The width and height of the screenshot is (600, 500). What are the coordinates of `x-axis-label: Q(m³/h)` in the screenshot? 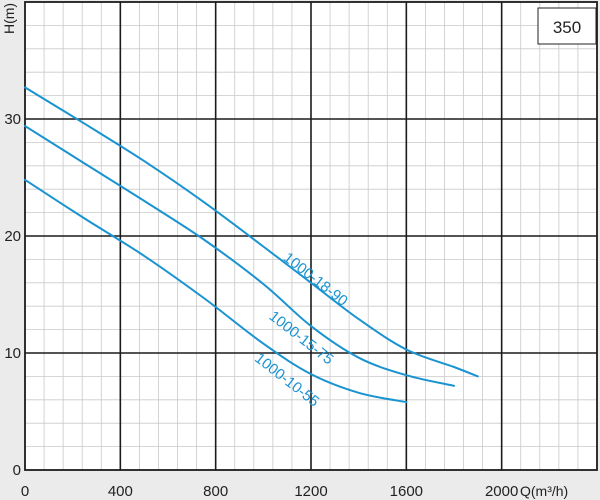 It's located at (544, 491).